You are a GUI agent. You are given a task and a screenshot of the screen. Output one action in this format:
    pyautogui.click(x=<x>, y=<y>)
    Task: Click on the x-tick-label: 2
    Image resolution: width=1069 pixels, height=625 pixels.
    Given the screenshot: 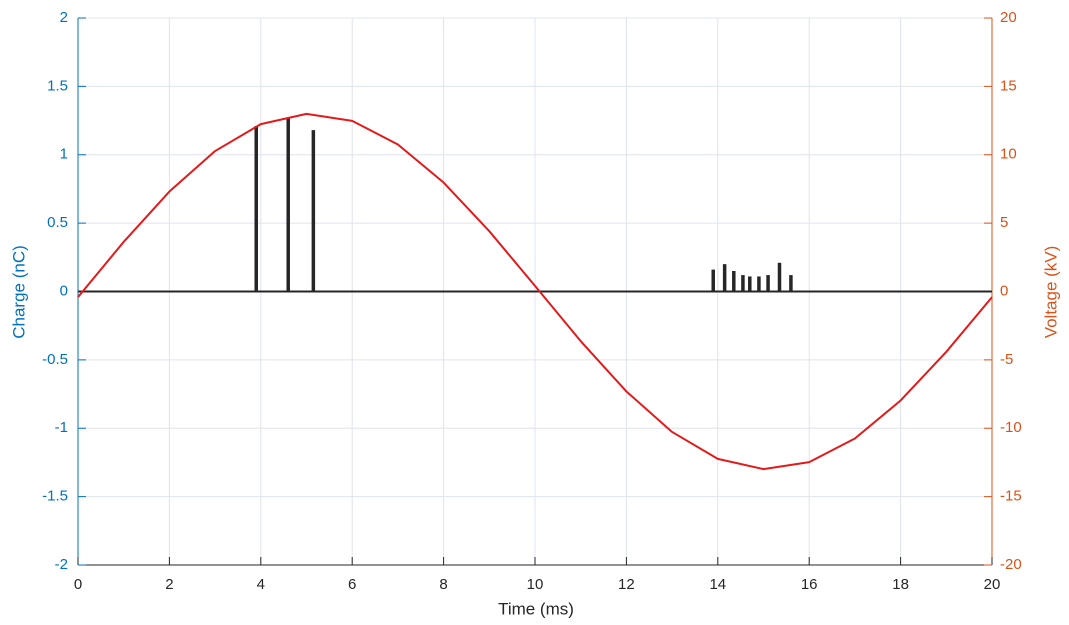 What is the action you would take?
    pyautogui.click(x=169, y=584)
    